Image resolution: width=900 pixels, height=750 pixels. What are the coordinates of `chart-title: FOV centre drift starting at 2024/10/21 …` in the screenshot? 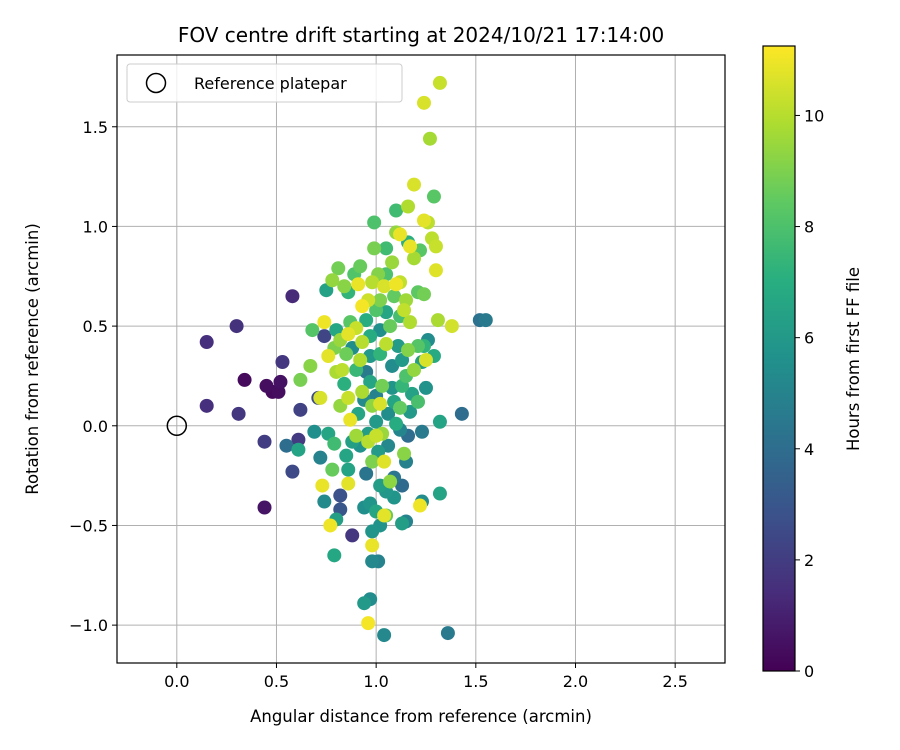 It's located at (421, 35).